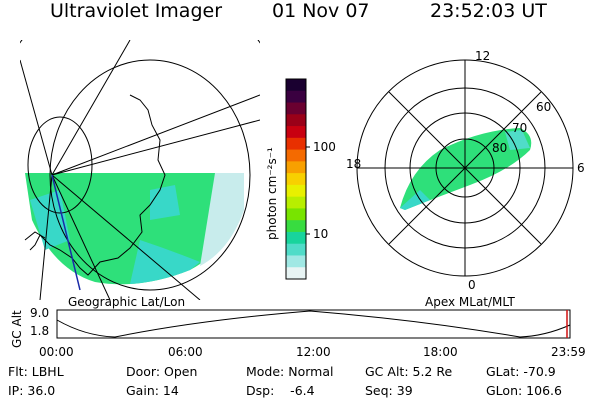  I want to click on mlat-label-60: 60, so click(543, 107).